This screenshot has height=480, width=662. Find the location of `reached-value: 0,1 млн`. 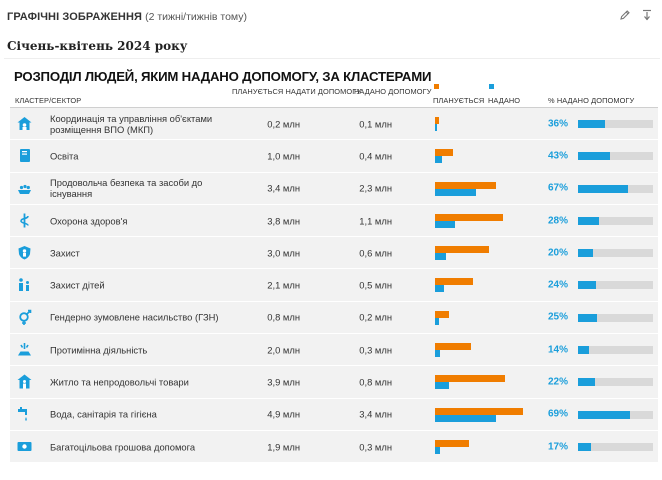

reached-value: 0,1 млн is located at coordinates (375, 124).